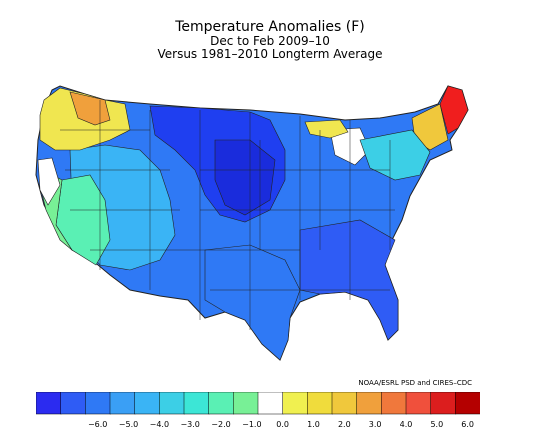  Describe the element at coordinates (326, 129) in the screenshot. I see `upper-midwest-yellow-region` at that location.